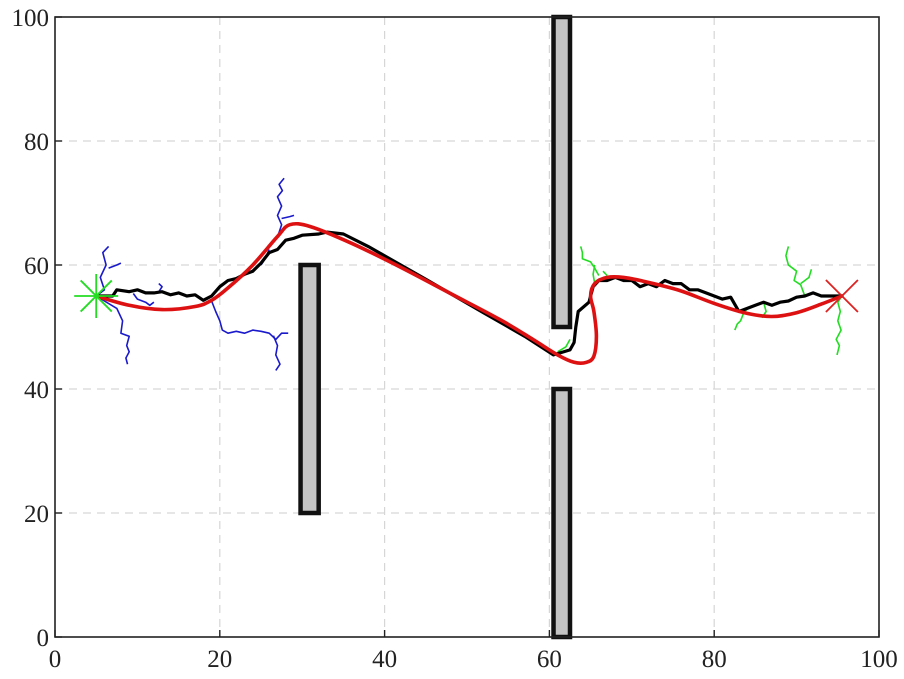 The image size is (904, 679). What do you see at coordinates (36, 514) in the screenshot?
I see `y-tick-label: 20` at bounding box center [36, 514].